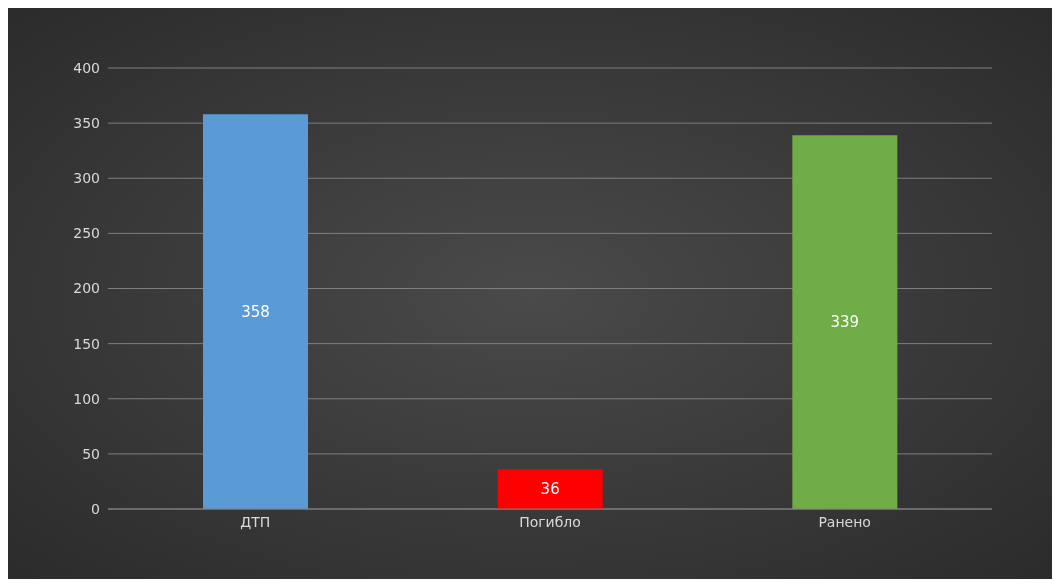  Describe the element at coordinates (86, 178) in the screenshot. I see `y-tick-label: 300` at that location.